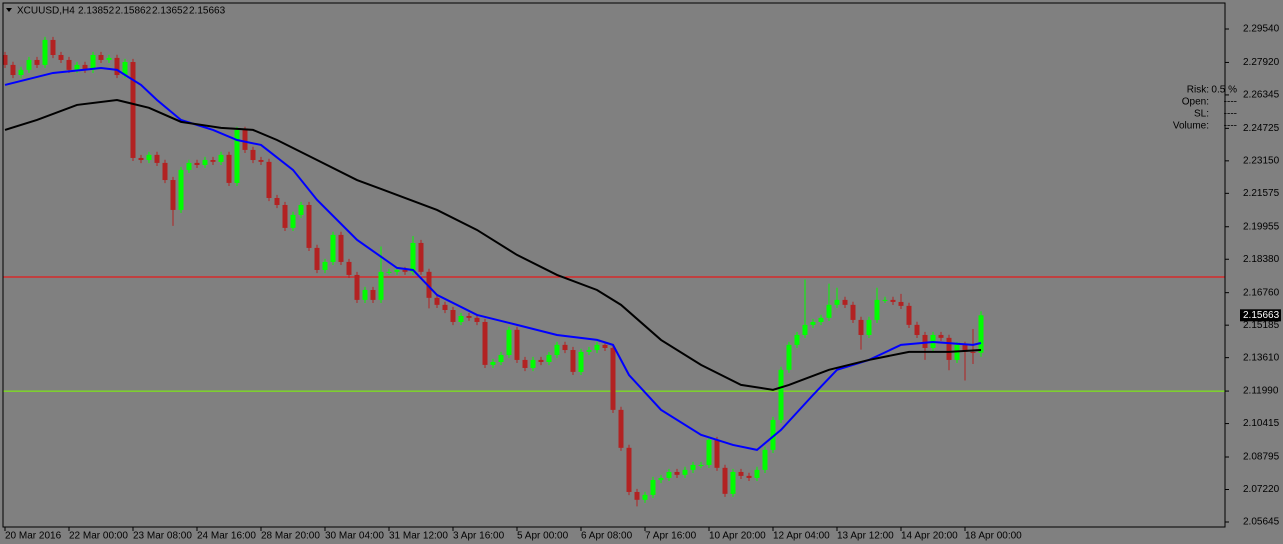 This screenshot has width=1283, height=544. I want to click on y-tick-label: 2.10415, so click(1261, 423).